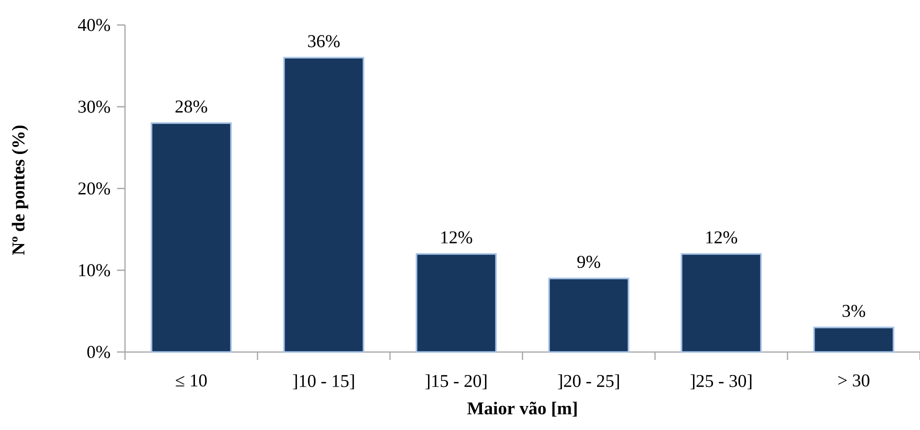 Image resolution: width=920 pixels, height=430 pixels. Describe the element at coordinates (192, 106) in the screenshot. I see `data-label: 28%` at that location.